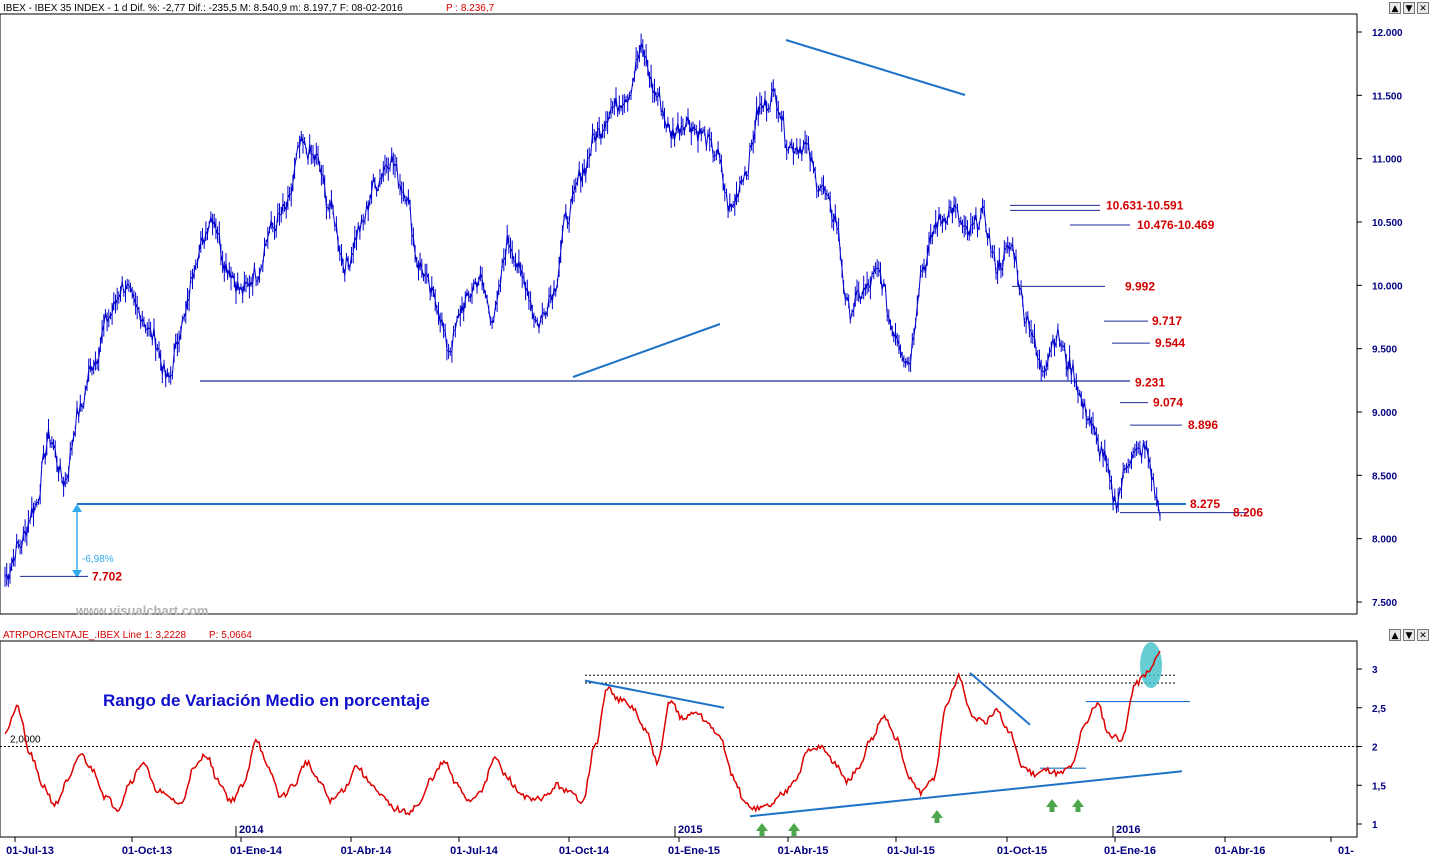 This screenshot has width=1432, height=857. What do you see at coordinates (141, 610) in the screenshot?
I see `watermark: www.visualchart.com` at bounding box center [141, 610].